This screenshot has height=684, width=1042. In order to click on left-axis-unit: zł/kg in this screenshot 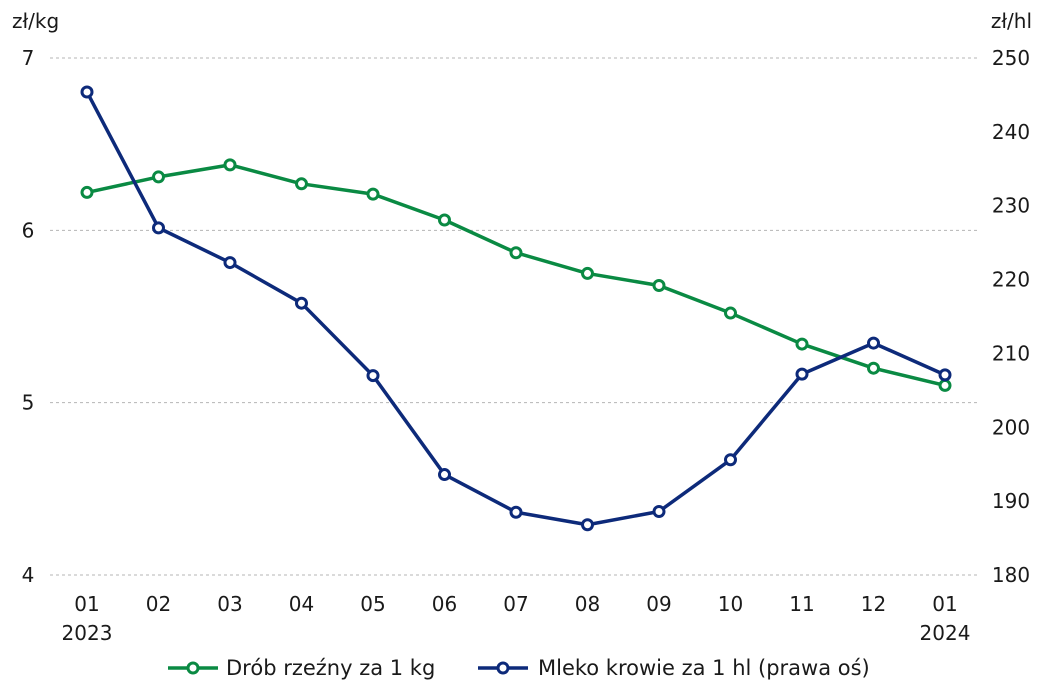, I will do `click(35, 21)`.